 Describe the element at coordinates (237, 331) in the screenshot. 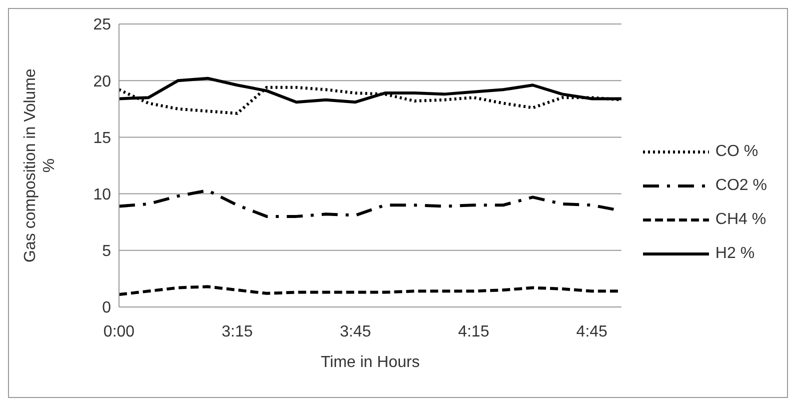

I see `x-tick-label: 3:15` at that location.